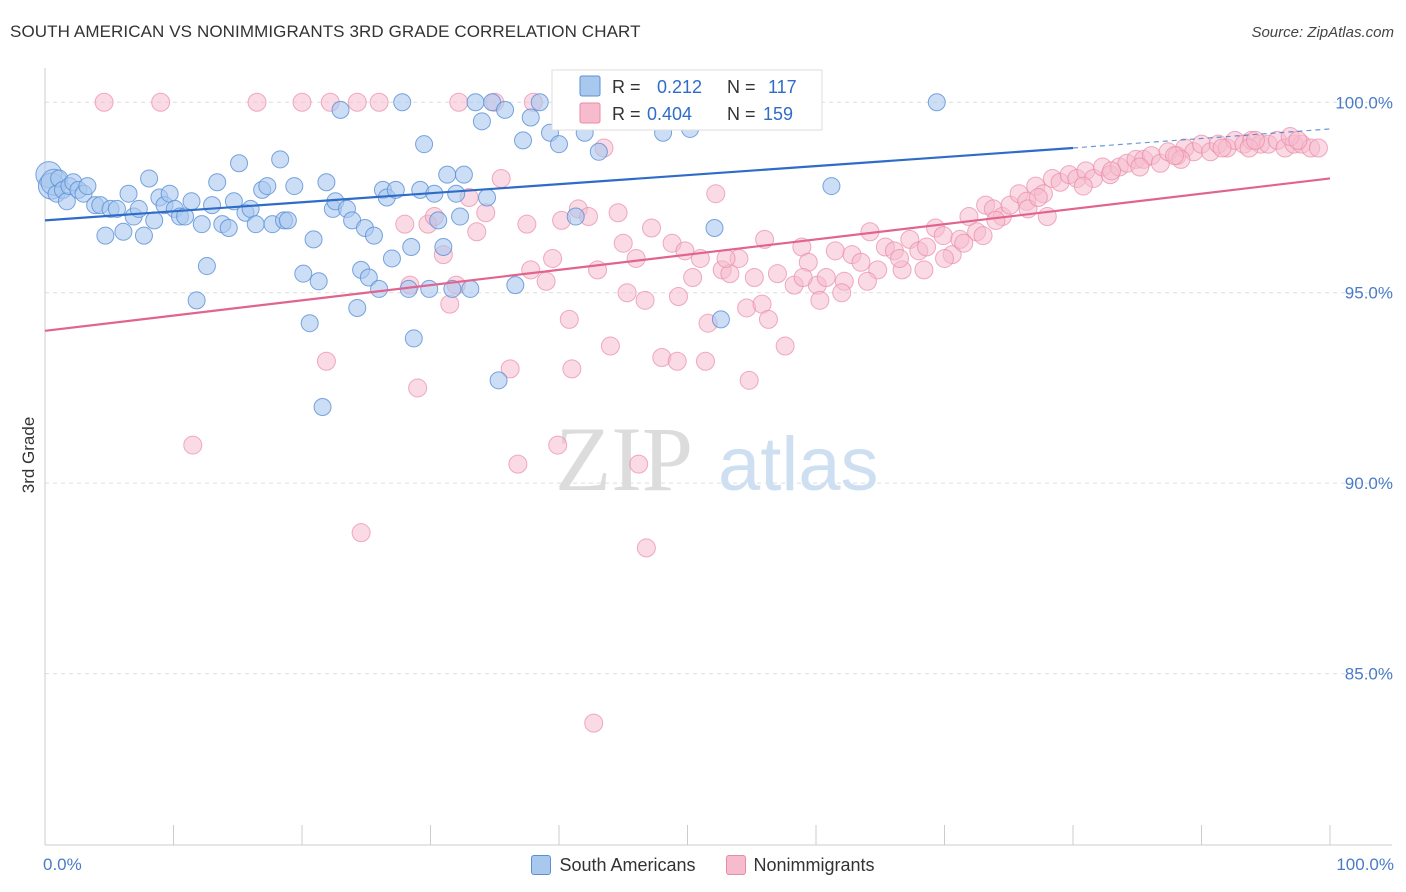 The width and height of the screenshot is (1406, 892). What do you see at coordinates (800, 865) in the screenshot?
I see `legend-item-nonimmigrants: Nonimmigrants` at bounding box center [800, 865].